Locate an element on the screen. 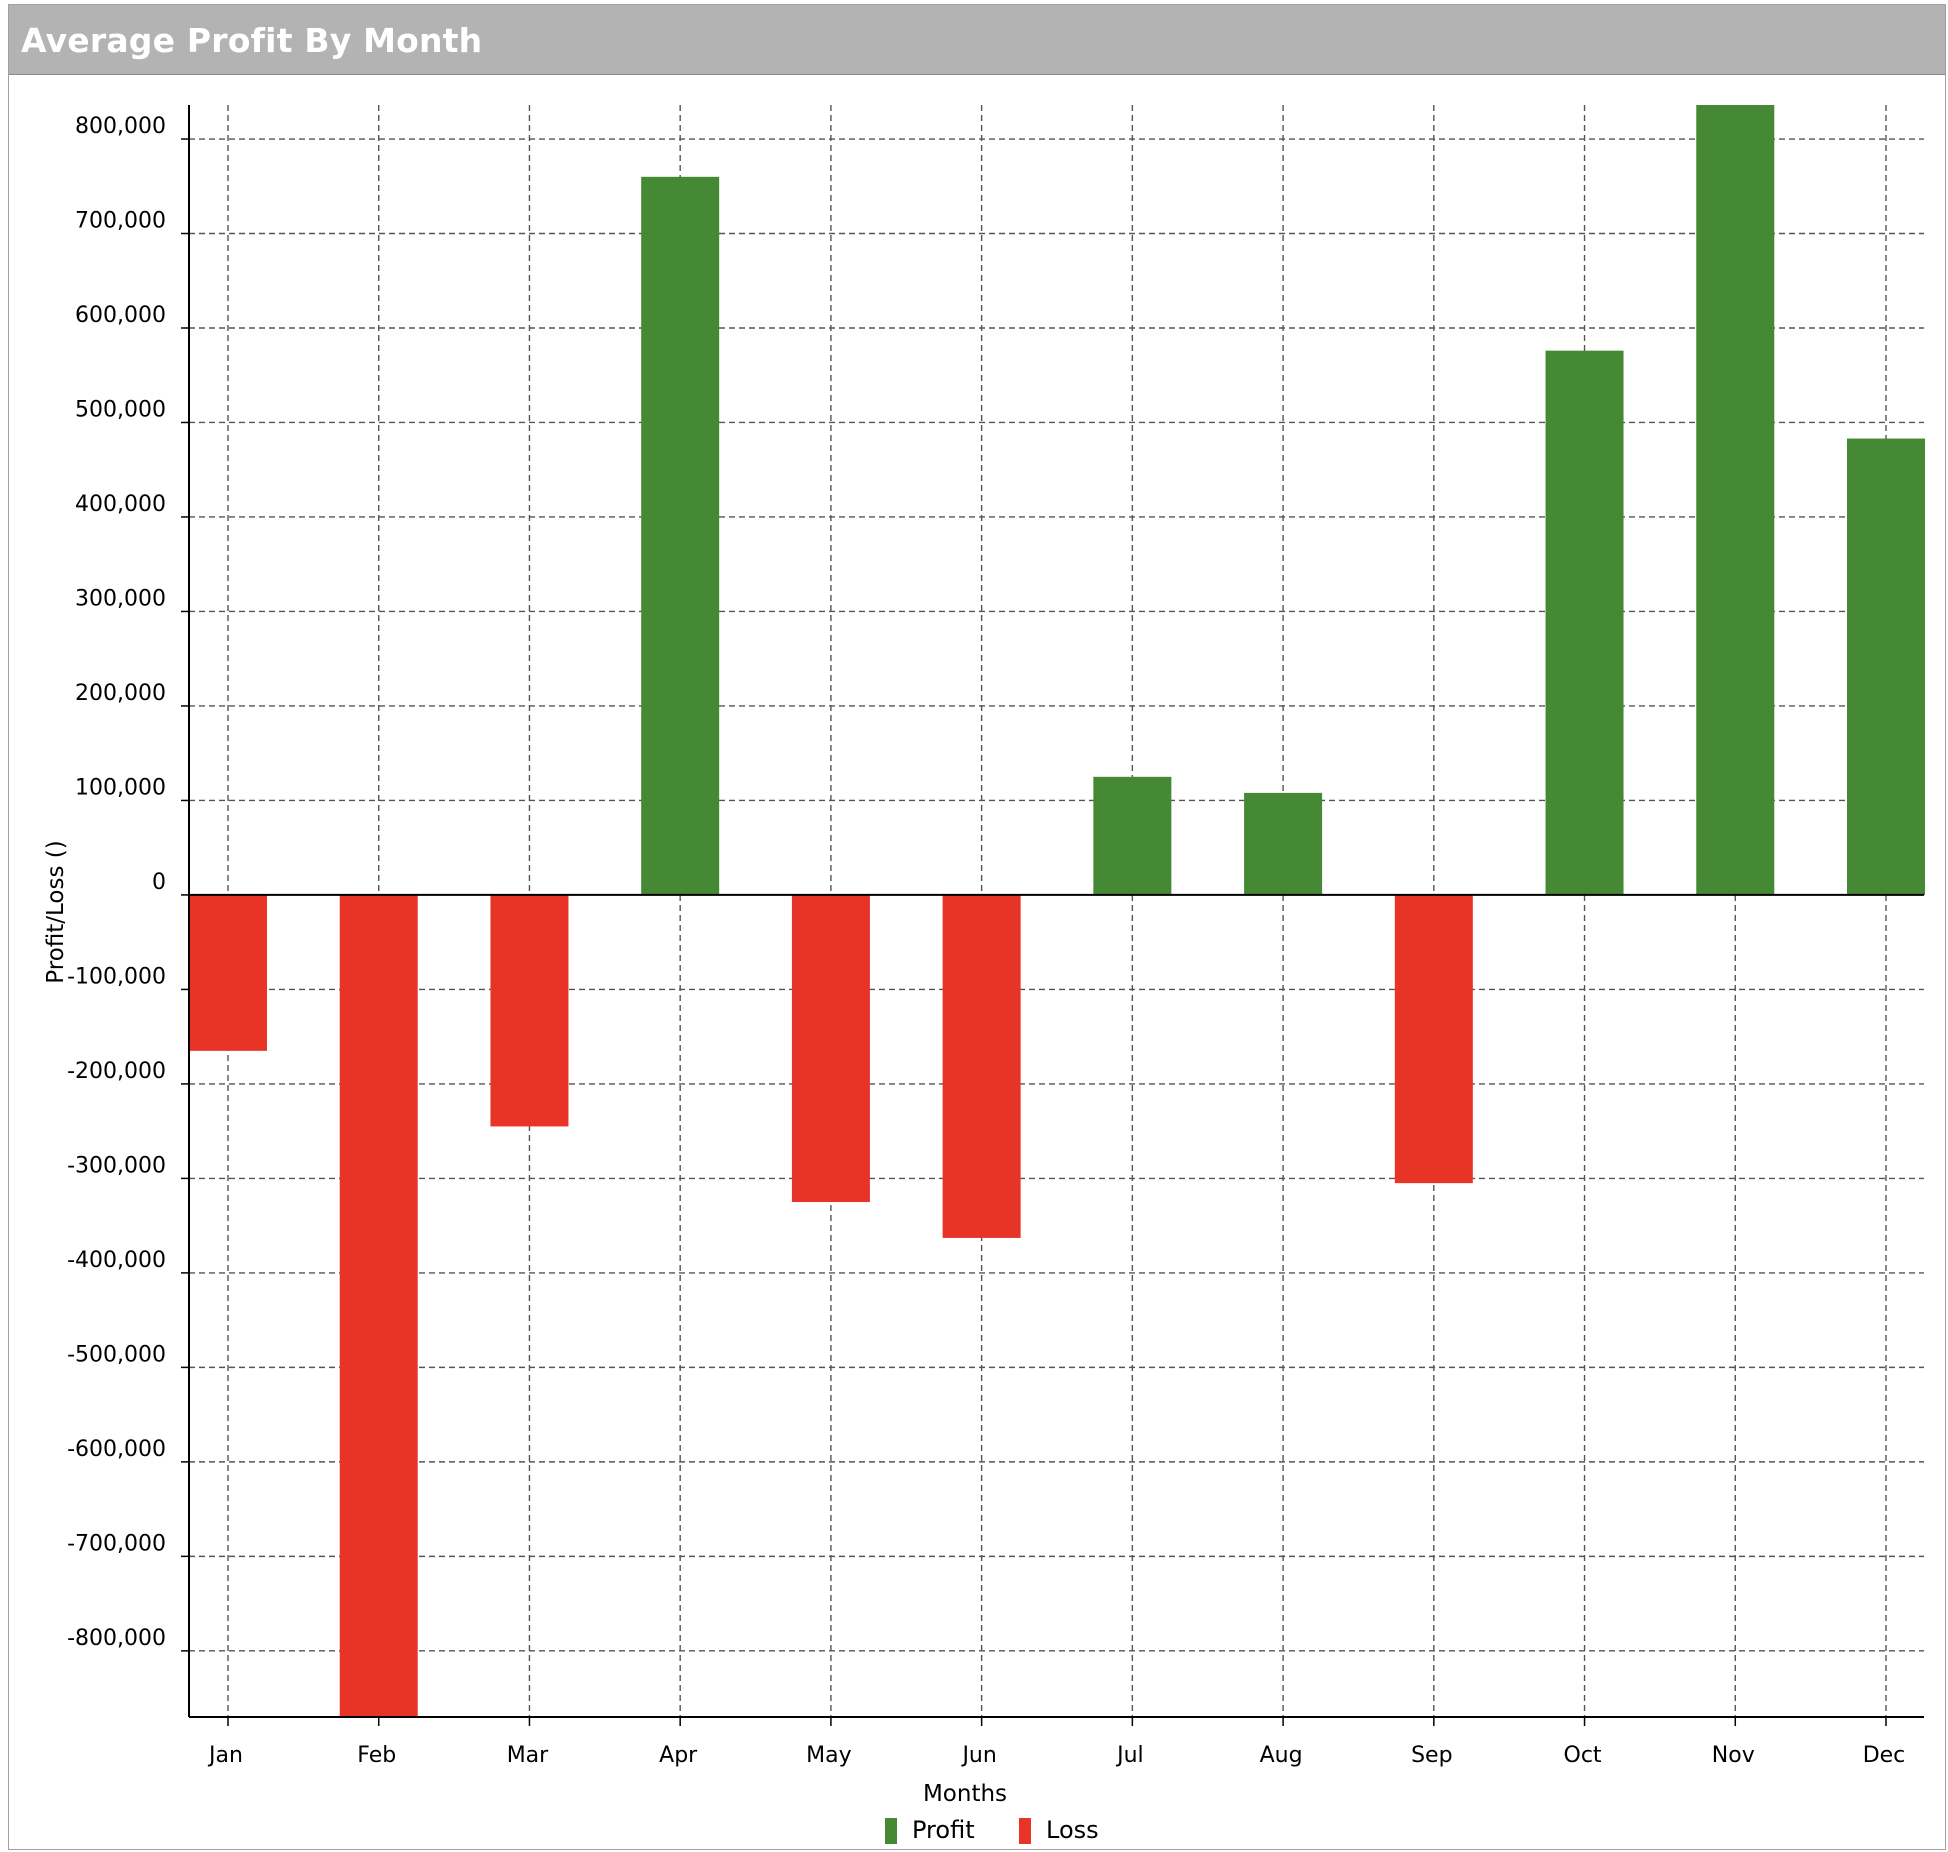 This screenshot has height=1852, width=1948. y-tick-label: 800,000 is located at coordinates (120, 126).